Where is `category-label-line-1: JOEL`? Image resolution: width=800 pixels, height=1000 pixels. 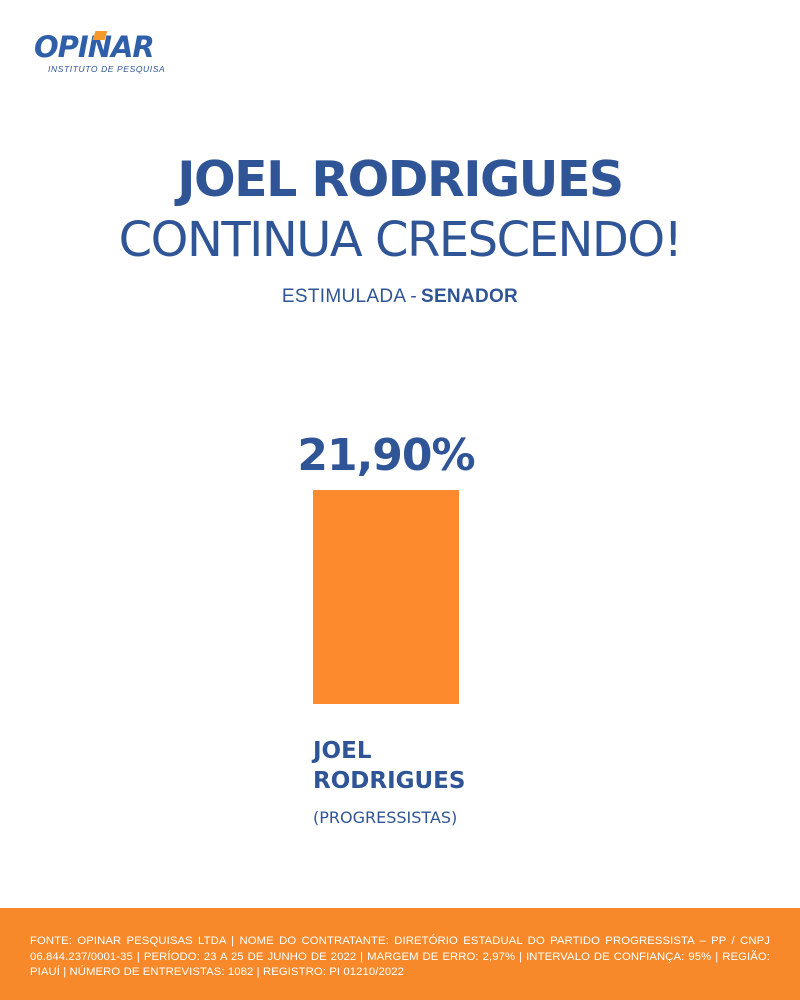 category-label-line-1: JOEL is located at coordinates (341, 751).